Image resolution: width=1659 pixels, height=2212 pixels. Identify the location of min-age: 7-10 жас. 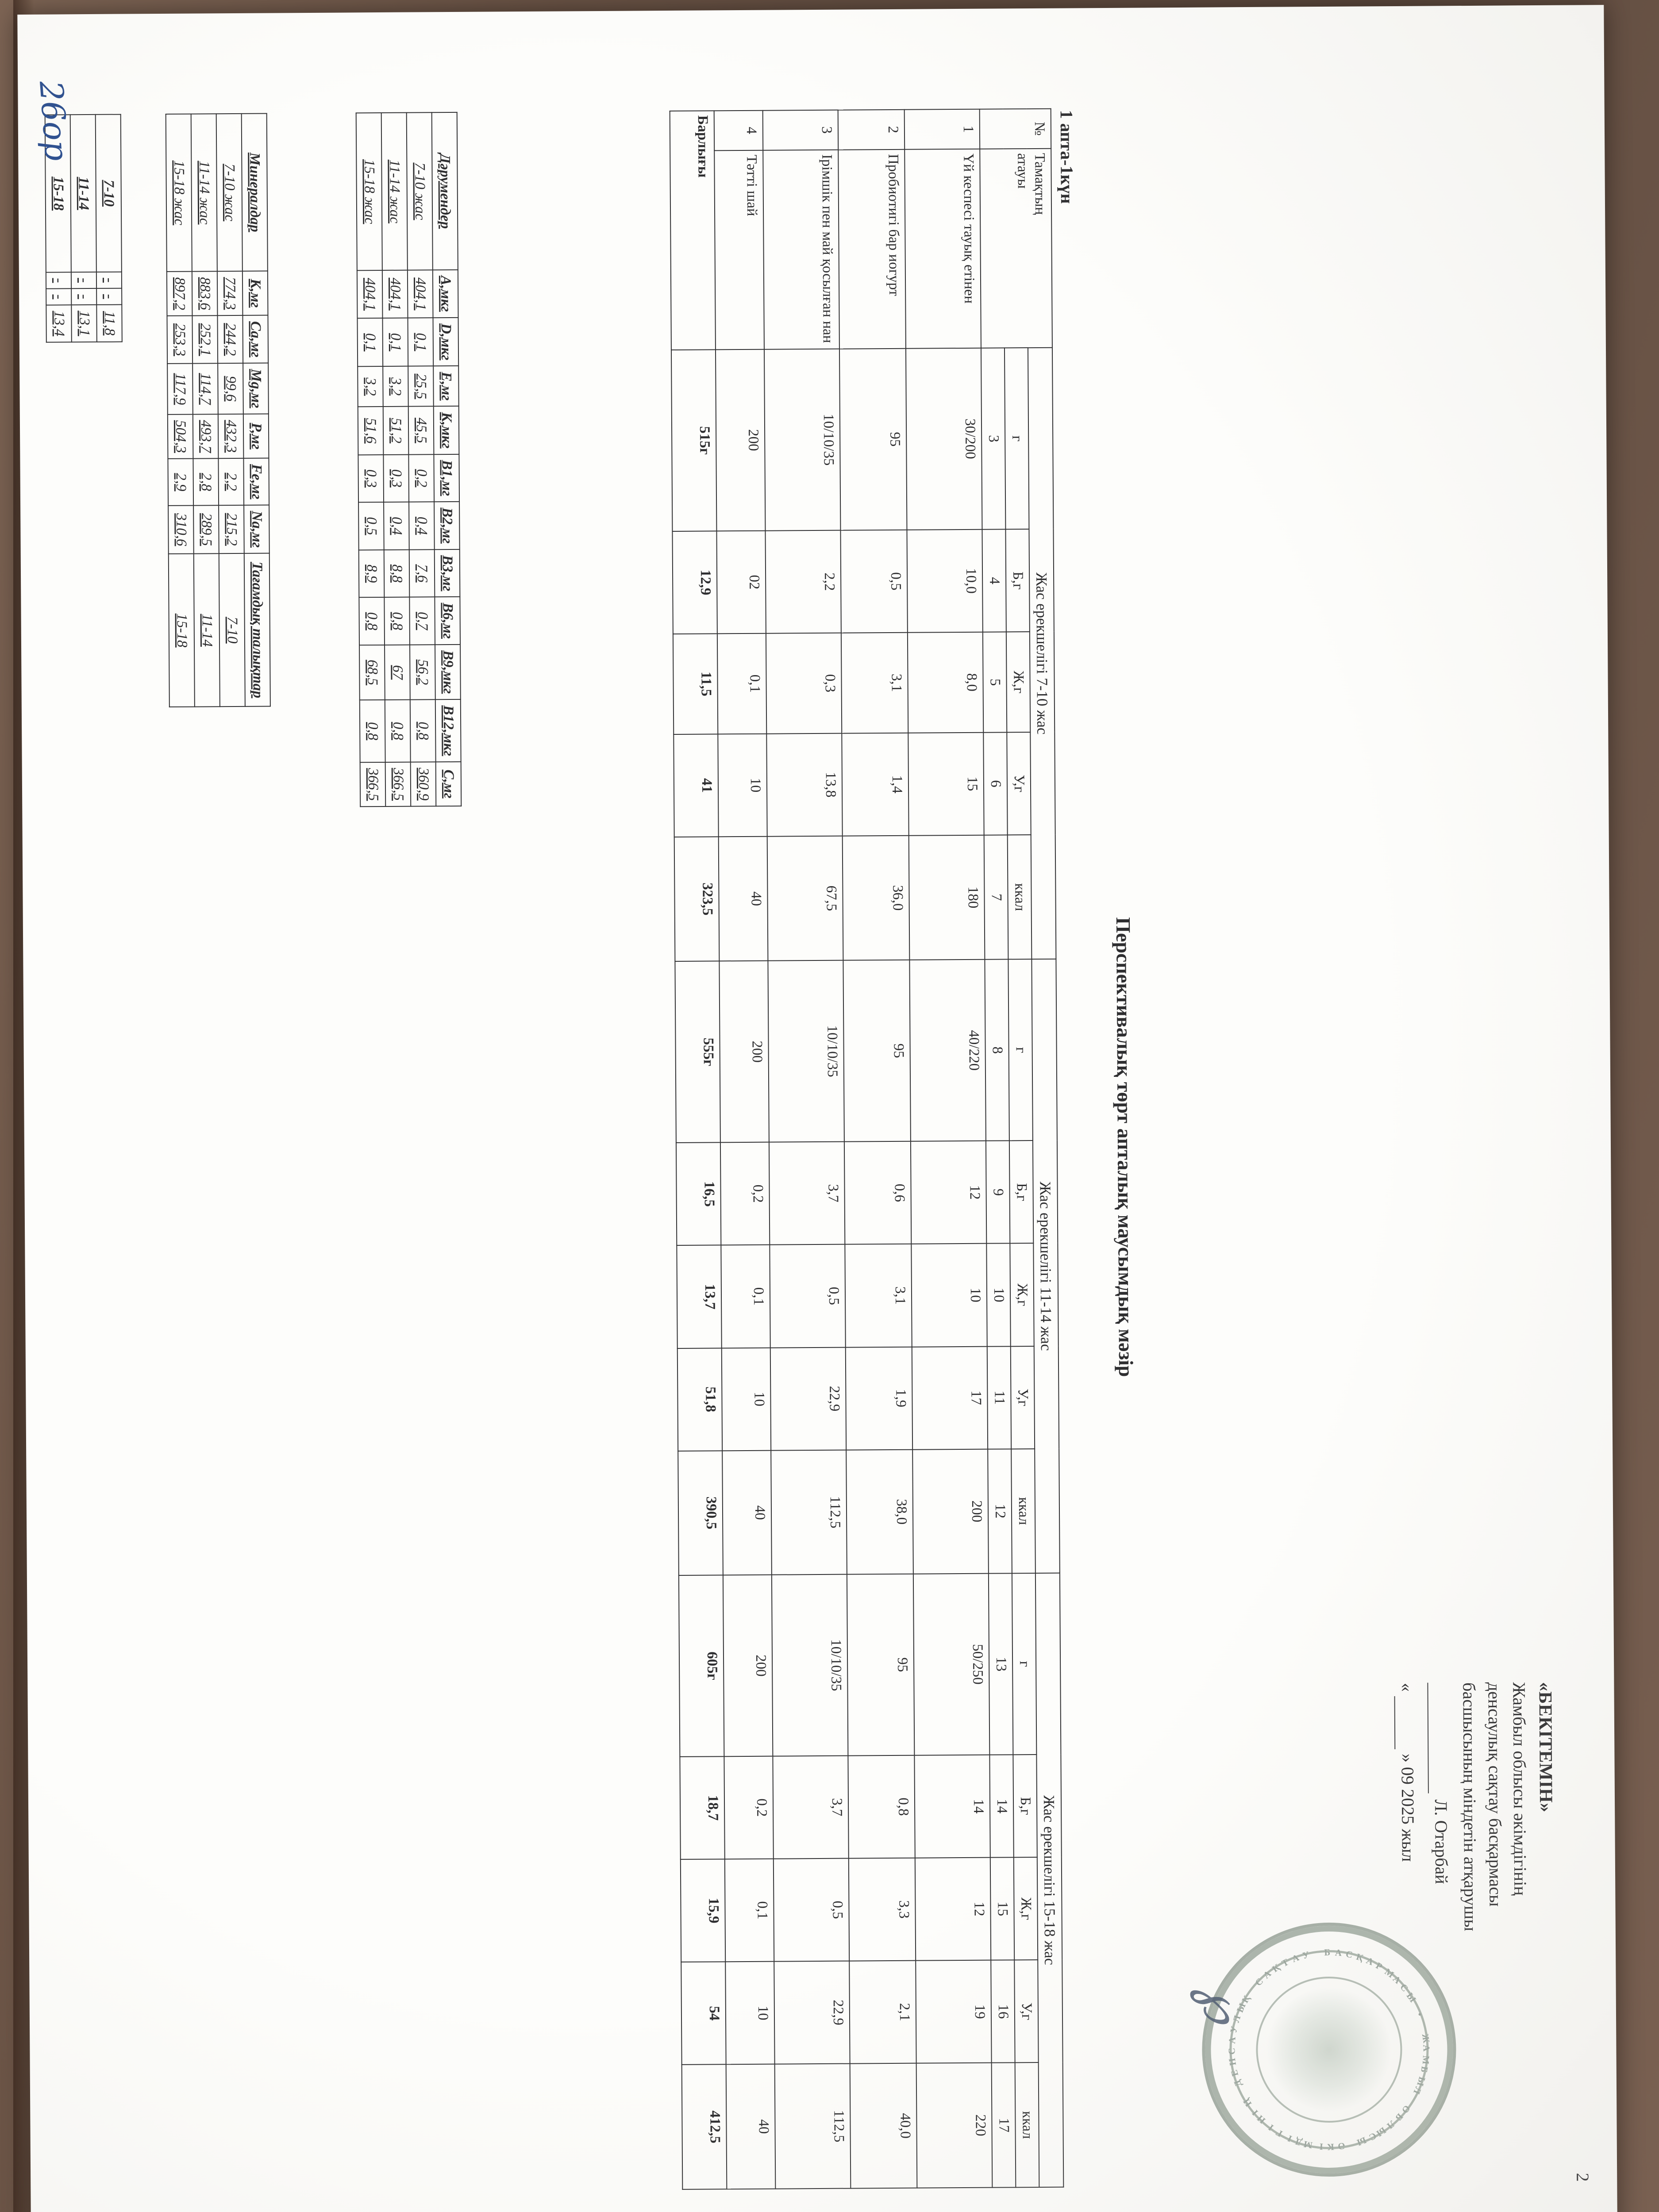
(229, 193).